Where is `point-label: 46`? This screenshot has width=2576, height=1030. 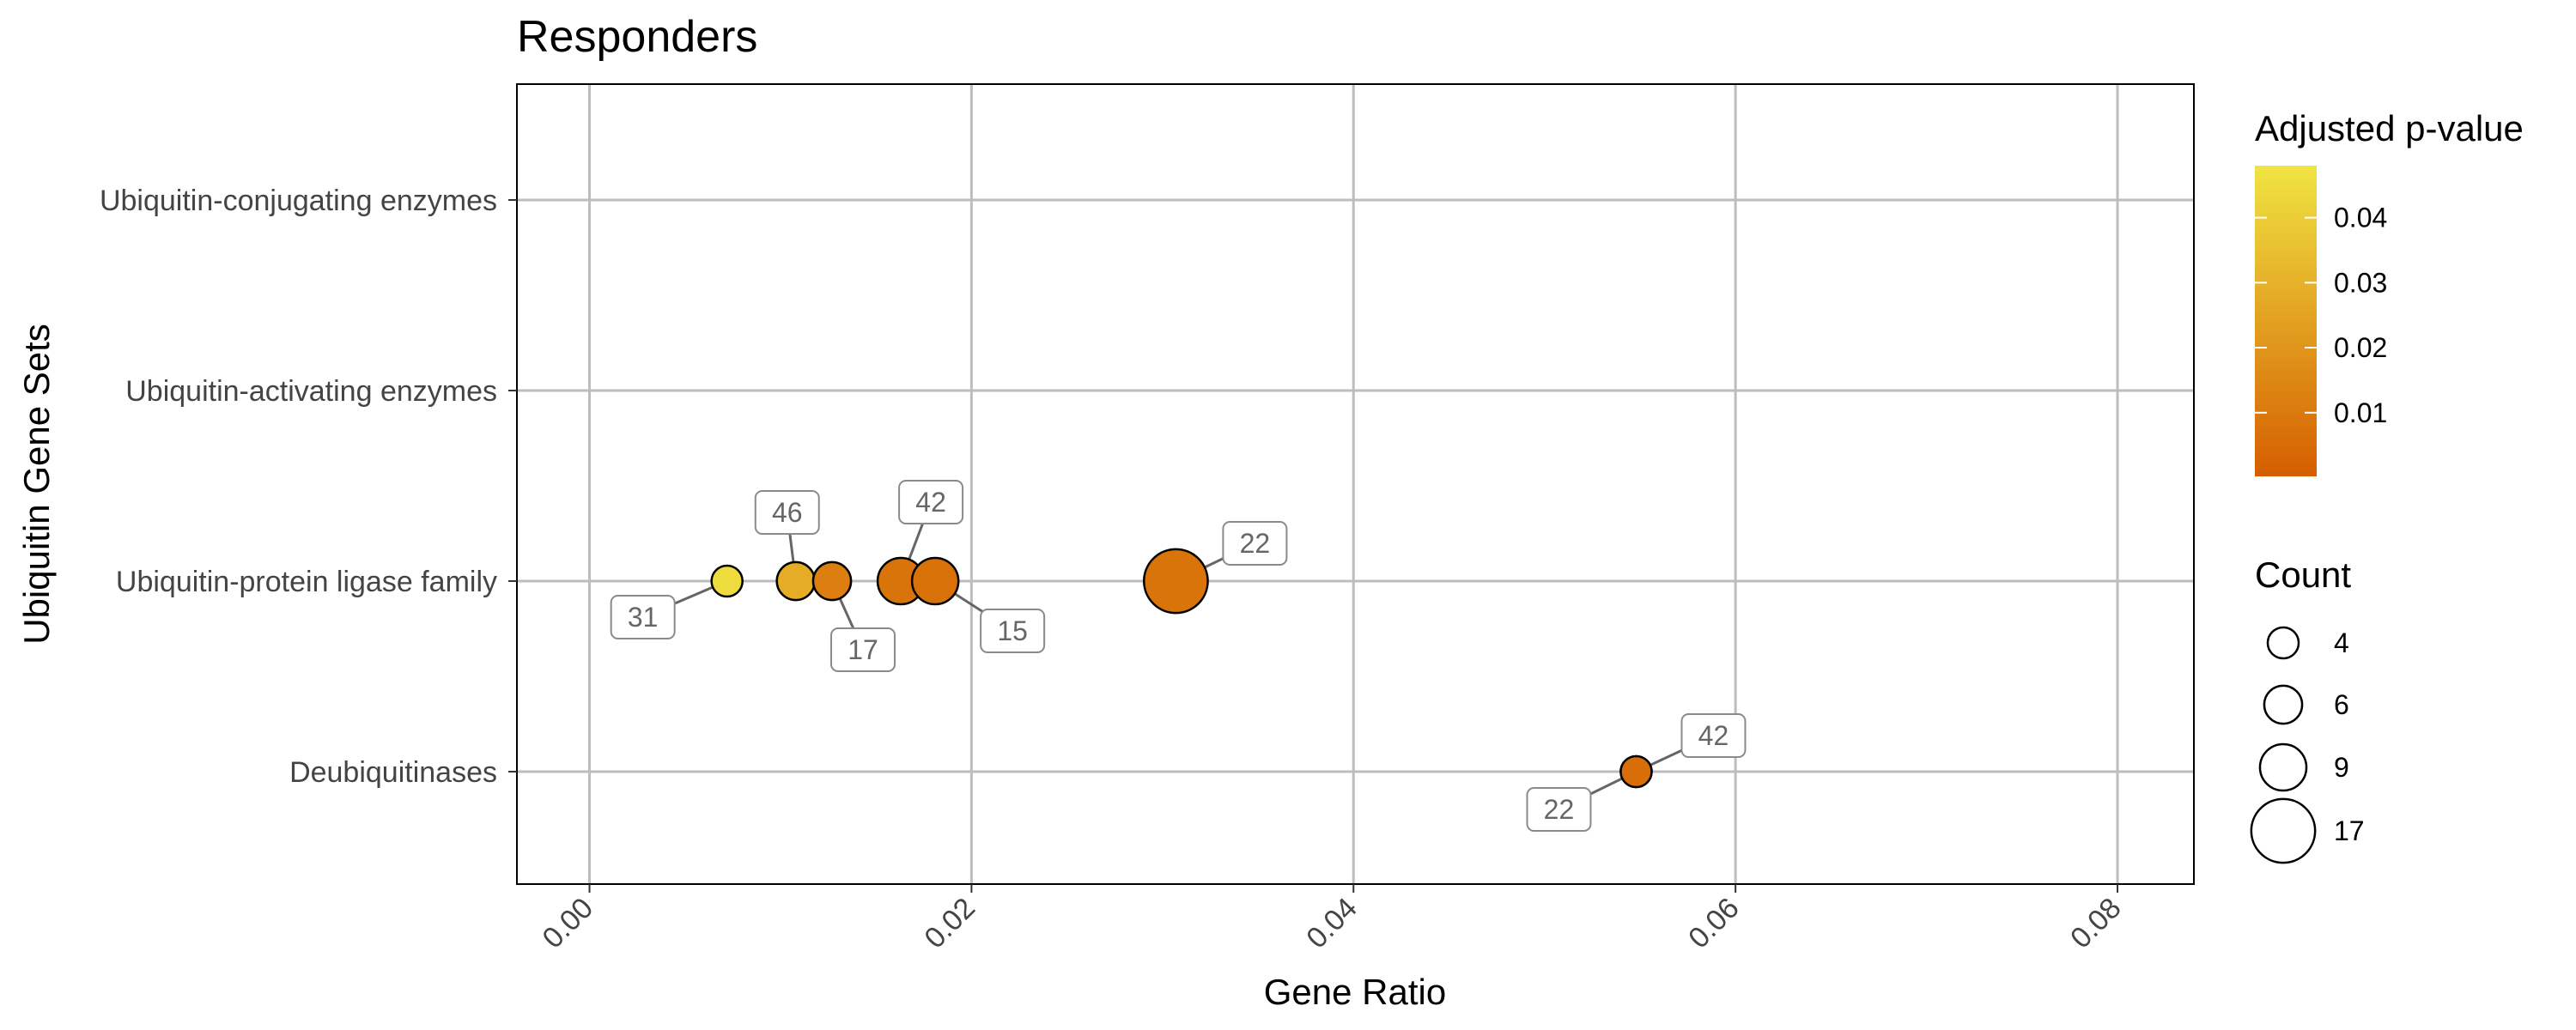 point-label: 46 is located at coordinates (788, 512).